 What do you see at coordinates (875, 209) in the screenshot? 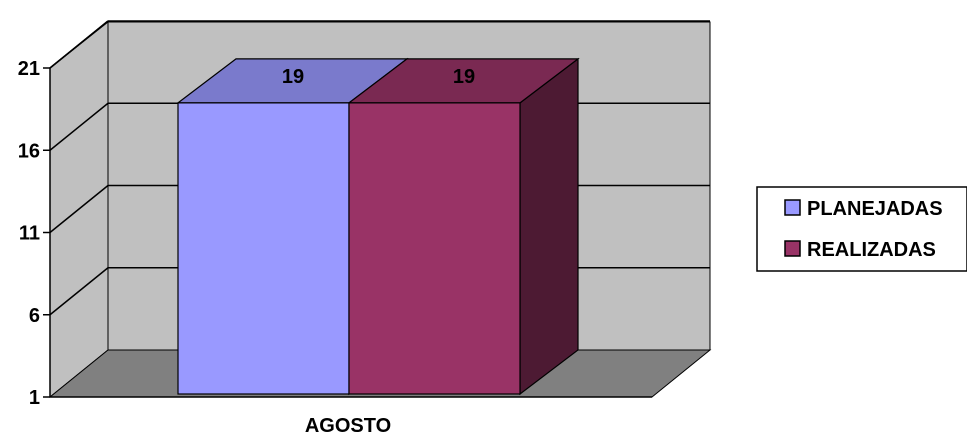
I see `legend-label-planejadas: PLANEJADAS` at bounding box center [875, 209].